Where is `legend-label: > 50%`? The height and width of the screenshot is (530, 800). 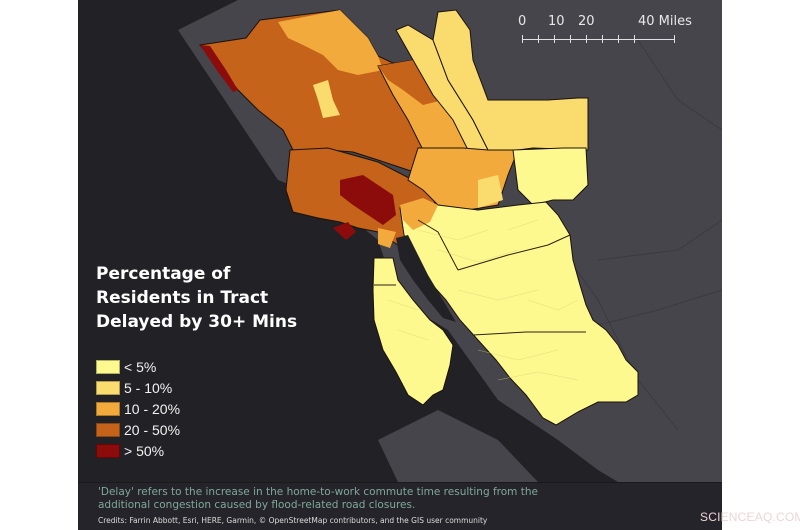 legend-label: > 50% is located at coordinates (144, 450).